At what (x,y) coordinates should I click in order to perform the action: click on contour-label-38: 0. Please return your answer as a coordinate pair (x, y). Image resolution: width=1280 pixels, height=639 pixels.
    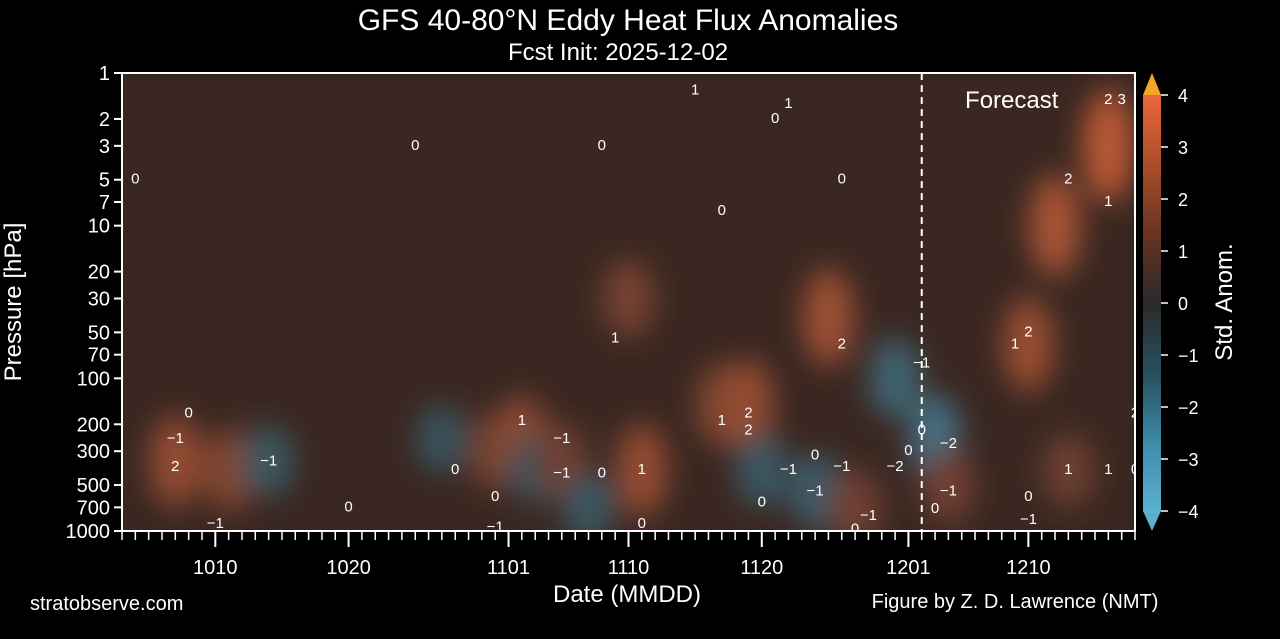
    Looking at the image, I should click on (922, 430).